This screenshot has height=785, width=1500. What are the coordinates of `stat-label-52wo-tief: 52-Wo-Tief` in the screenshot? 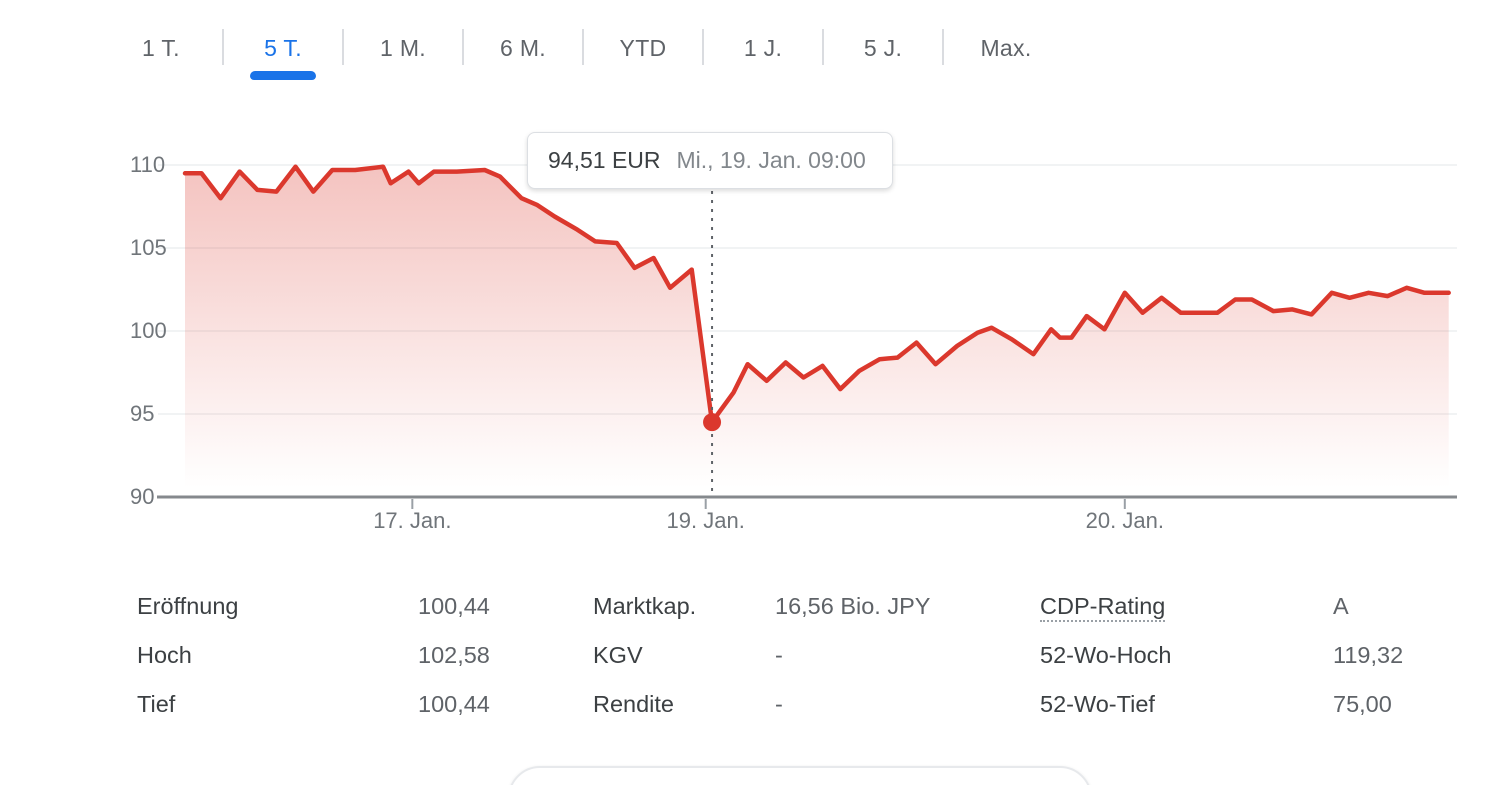 It's located at (1097, 704).